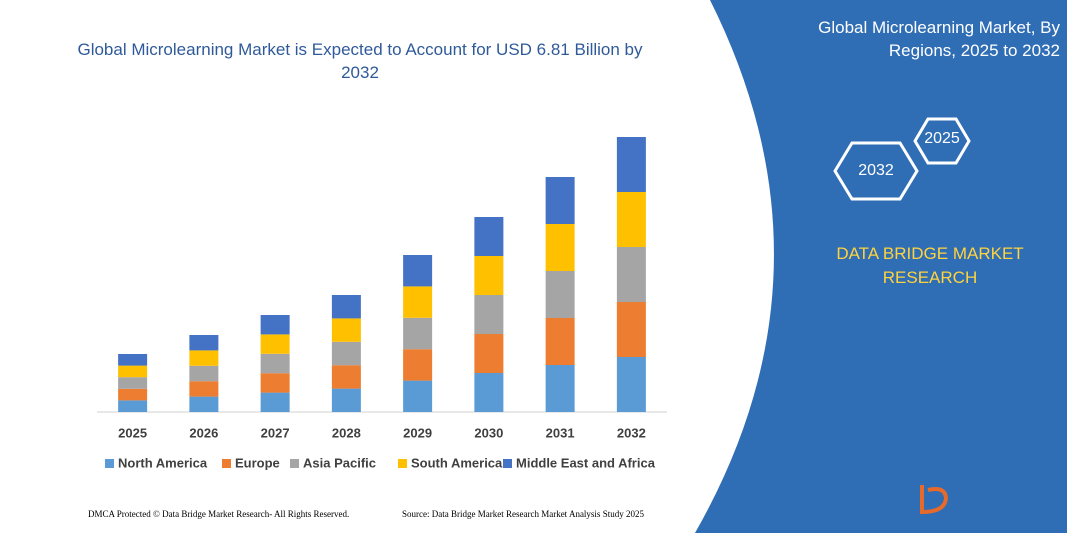  Describe the element at coordinates (132, 432) in the screenshot. I see `x-tick-label: 2025` at that location.